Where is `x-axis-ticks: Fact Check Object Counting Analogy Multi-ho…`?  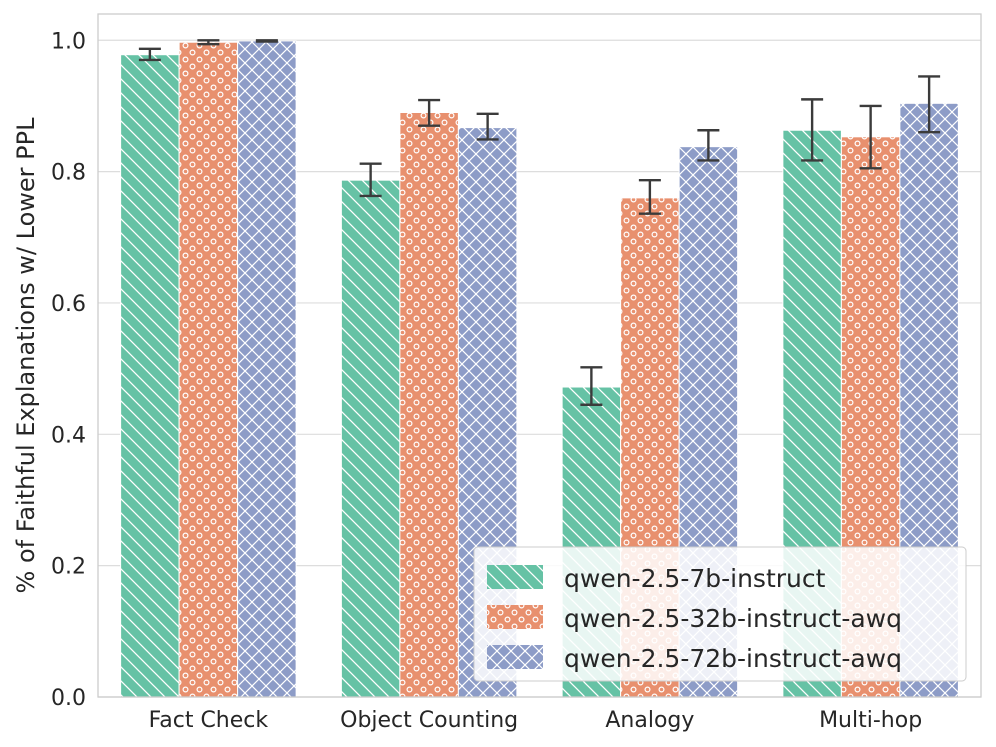 x-axis-ticks: Fact Check Object Counting Analogy Multi-ho… is located at coordinates (536, 720).